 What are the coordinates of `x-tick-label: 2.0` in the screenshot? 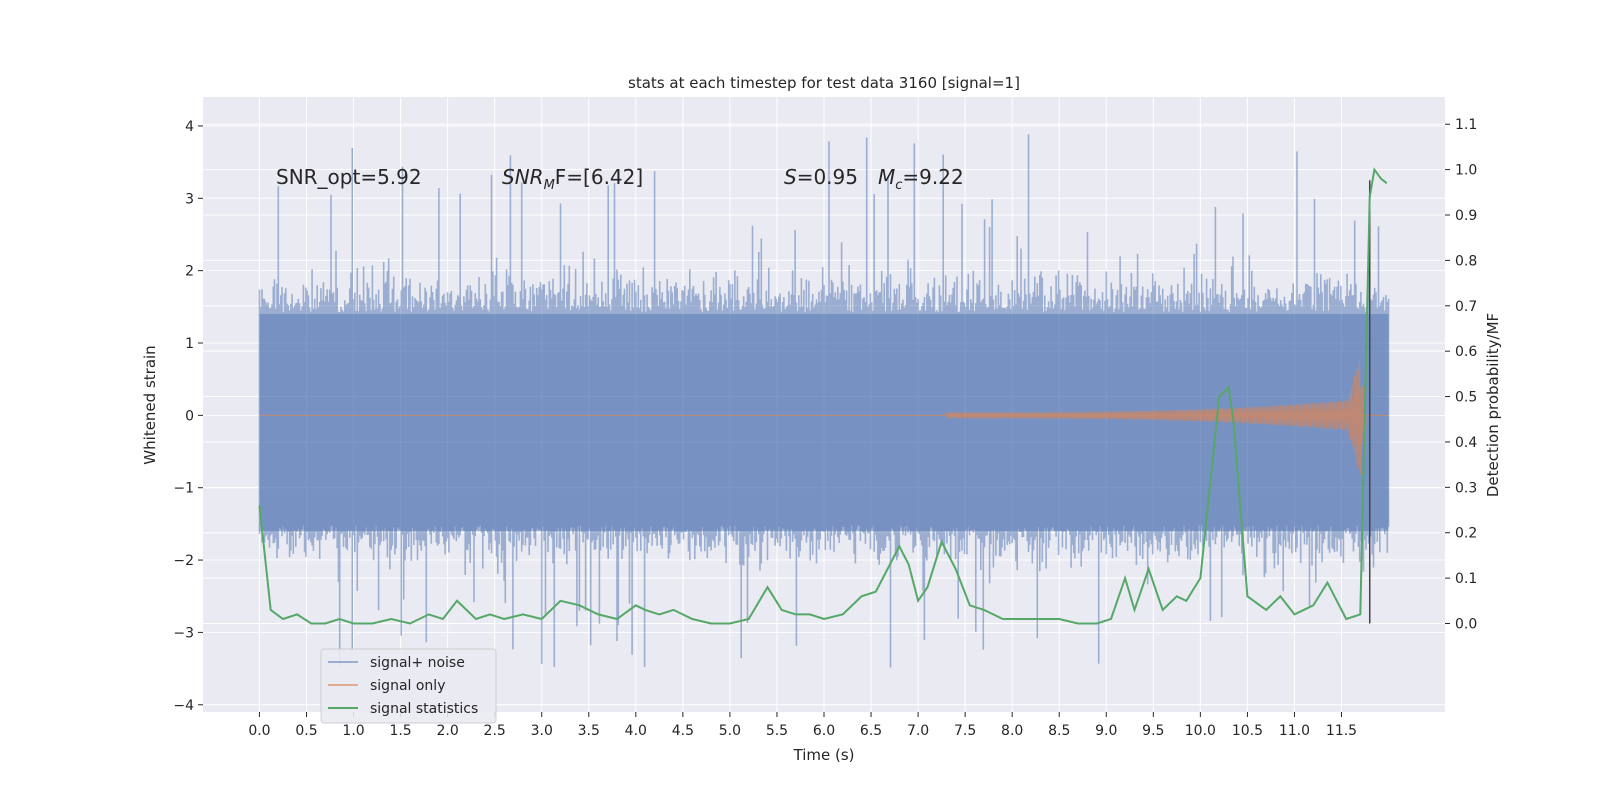 It's located at (448, 731).